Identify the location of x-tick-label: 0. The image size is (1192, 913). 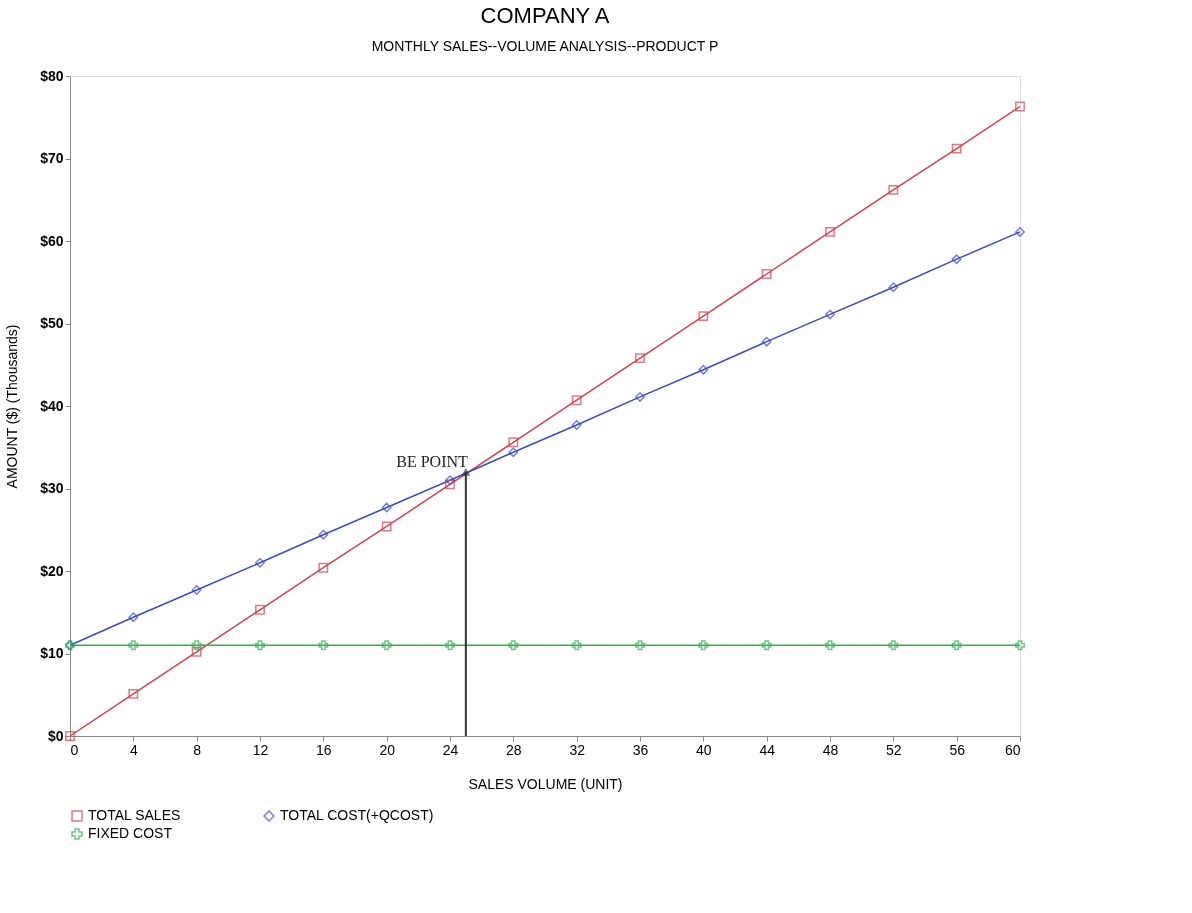
(74, 749).